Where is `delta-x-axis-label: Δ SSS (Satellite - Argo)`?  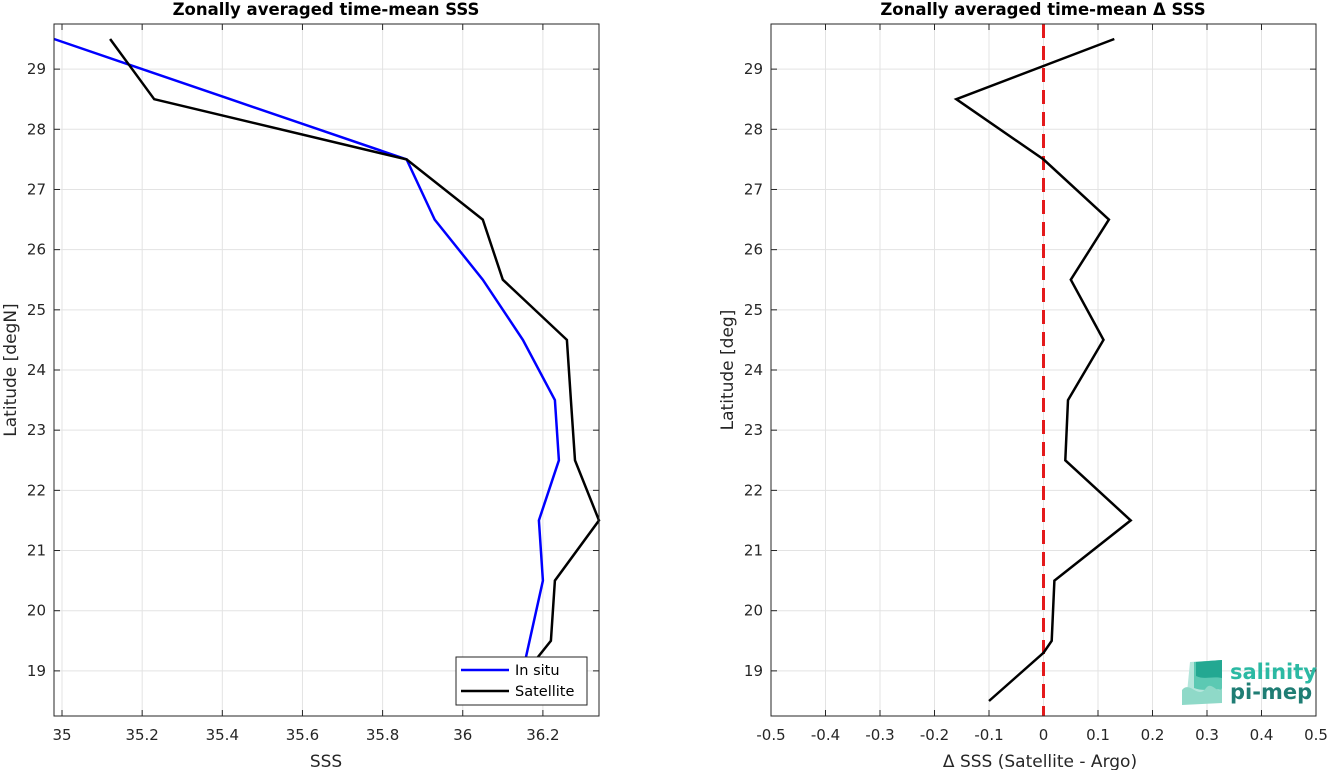
delta-x-axis-label: Δ SSS (Satellite - Argo) is located at coordinates (1040, 761).